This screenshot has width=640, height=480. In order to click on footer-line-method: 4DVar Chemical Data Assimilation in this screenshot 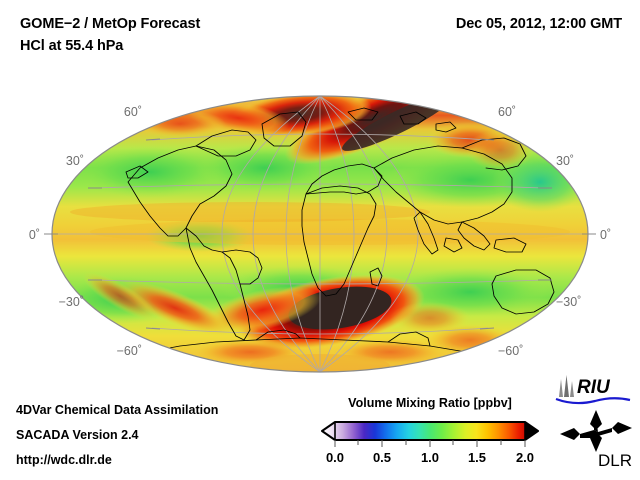, I will do `click(117, 410)`.